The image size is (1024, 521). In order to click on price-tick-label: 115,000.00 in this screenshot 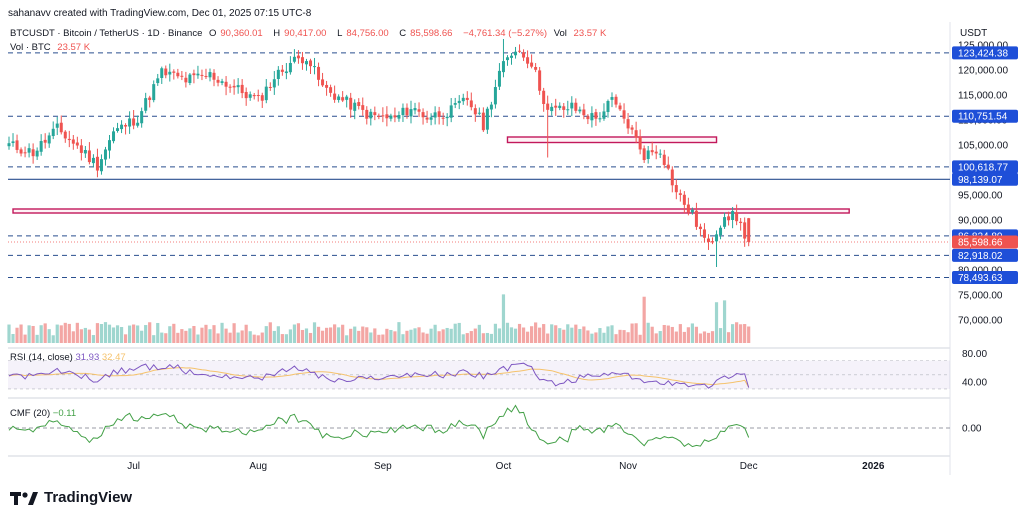, I will do `click(983, 96)`.